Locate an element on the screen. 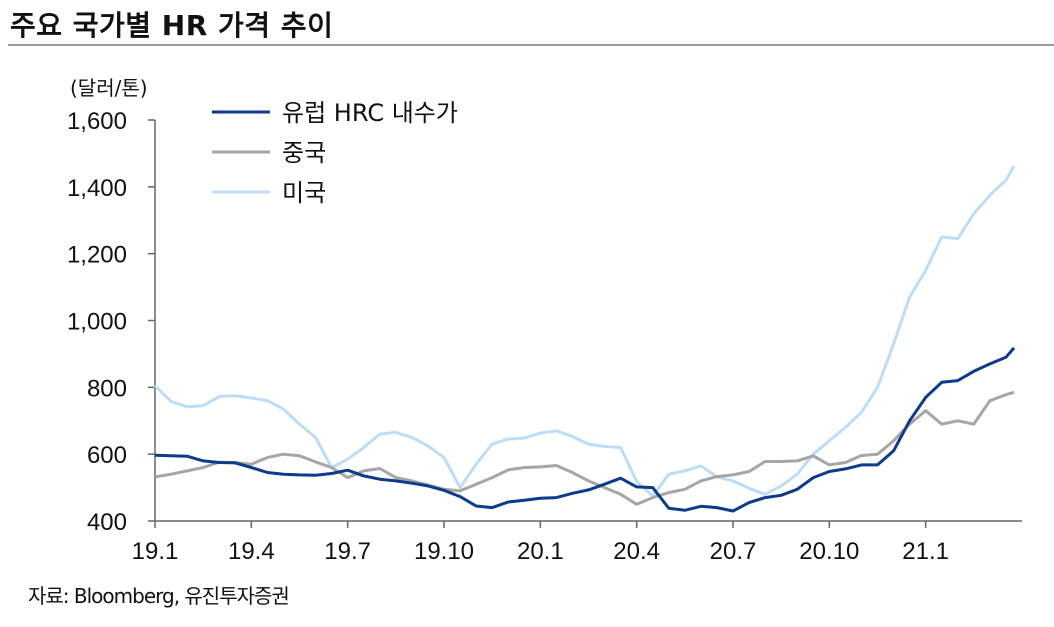 Image resolution: width=1054 pixels, height=627 pixels. x-tick-label: 20.1 is located at coordinates (540, 551).